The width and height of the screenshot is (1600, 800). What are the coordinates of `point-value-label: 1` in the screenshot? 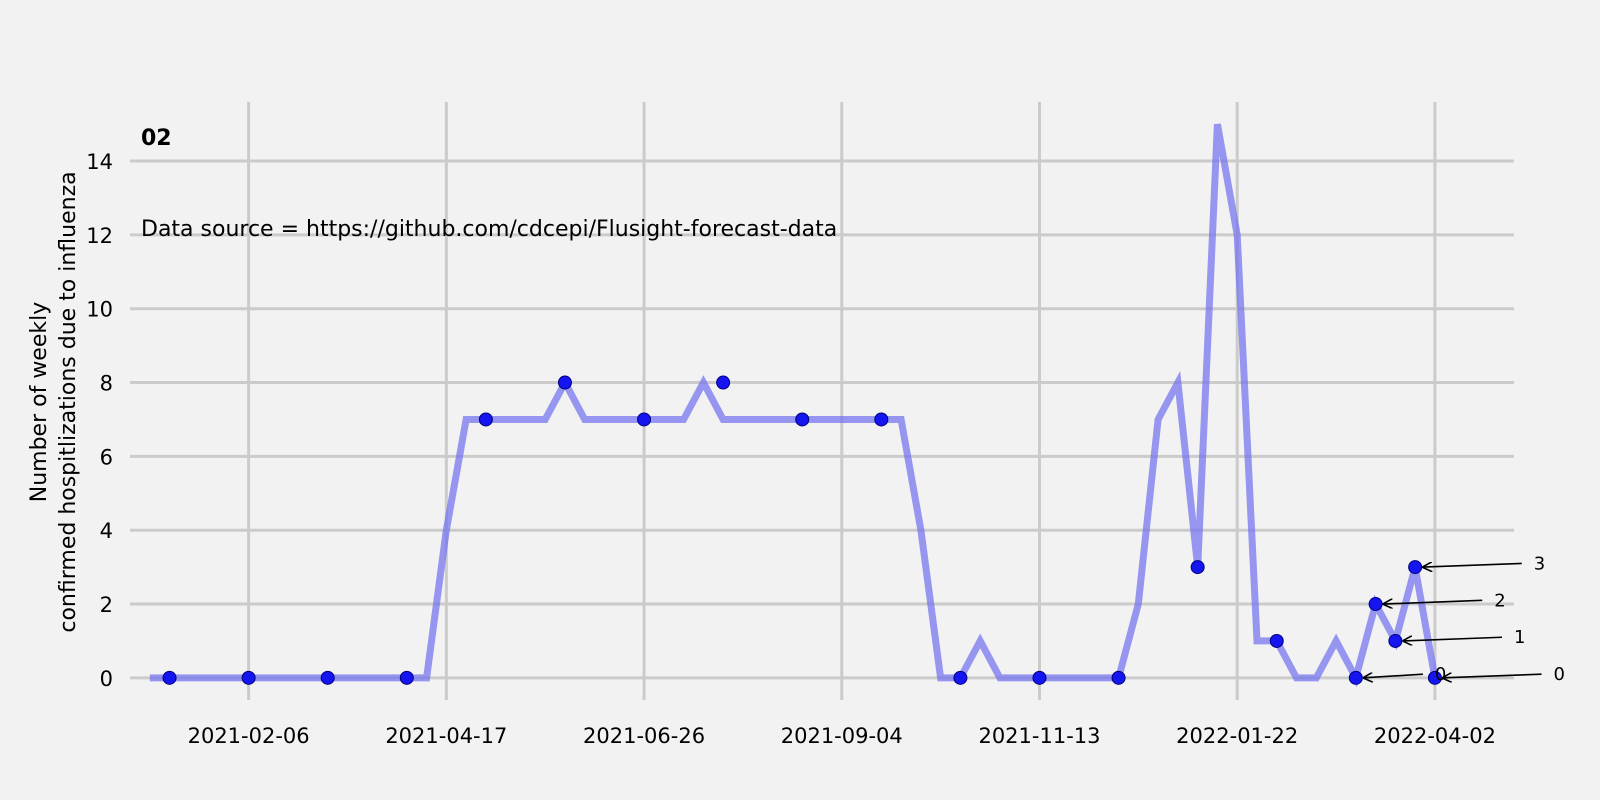 It's located at (1519, 637).